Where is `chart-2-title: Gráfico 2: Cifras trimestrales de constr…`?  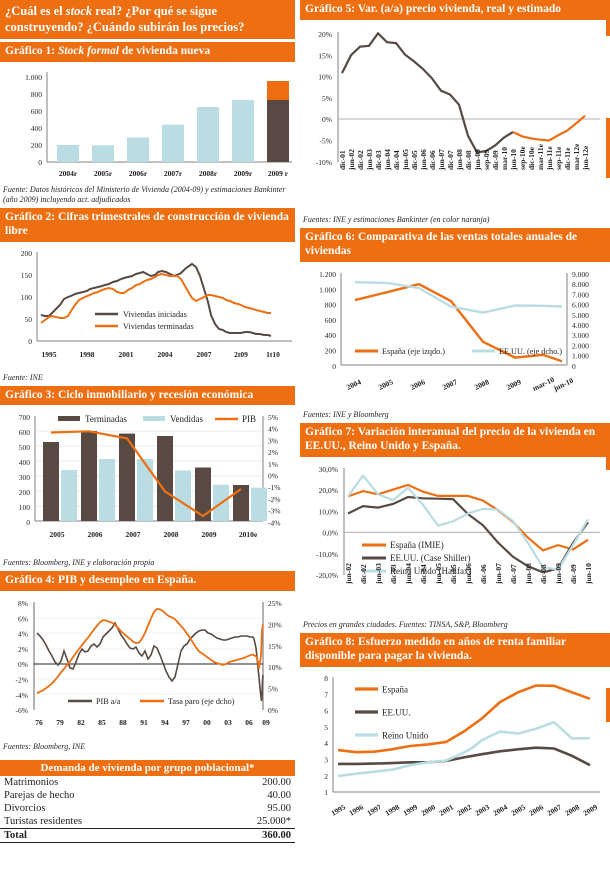 chart-2-title: Gráfico 2: Cifras trimestrales de constr… is located at coordinates (147, 224).